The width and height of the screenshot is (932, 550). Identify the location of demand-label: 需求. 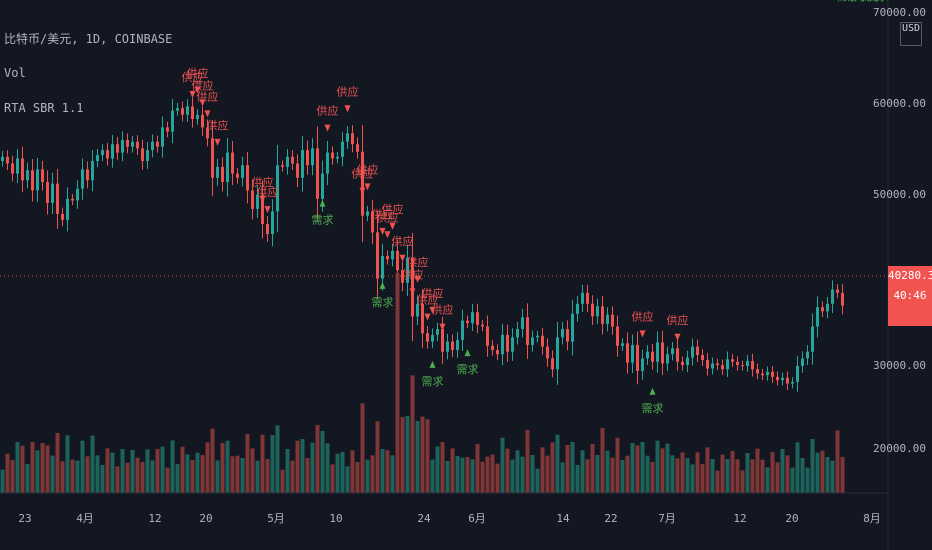
(858, 1).